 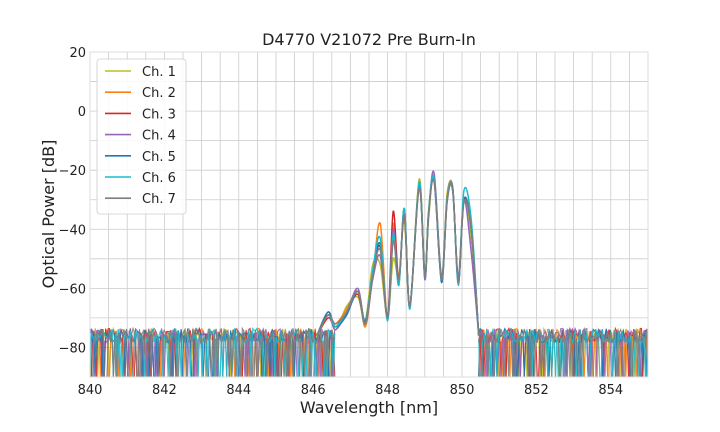 What do you see at coordinates (610, 390) in the screenshot?
I see `x-tick-label: 854` at bounding box center [610, 390].